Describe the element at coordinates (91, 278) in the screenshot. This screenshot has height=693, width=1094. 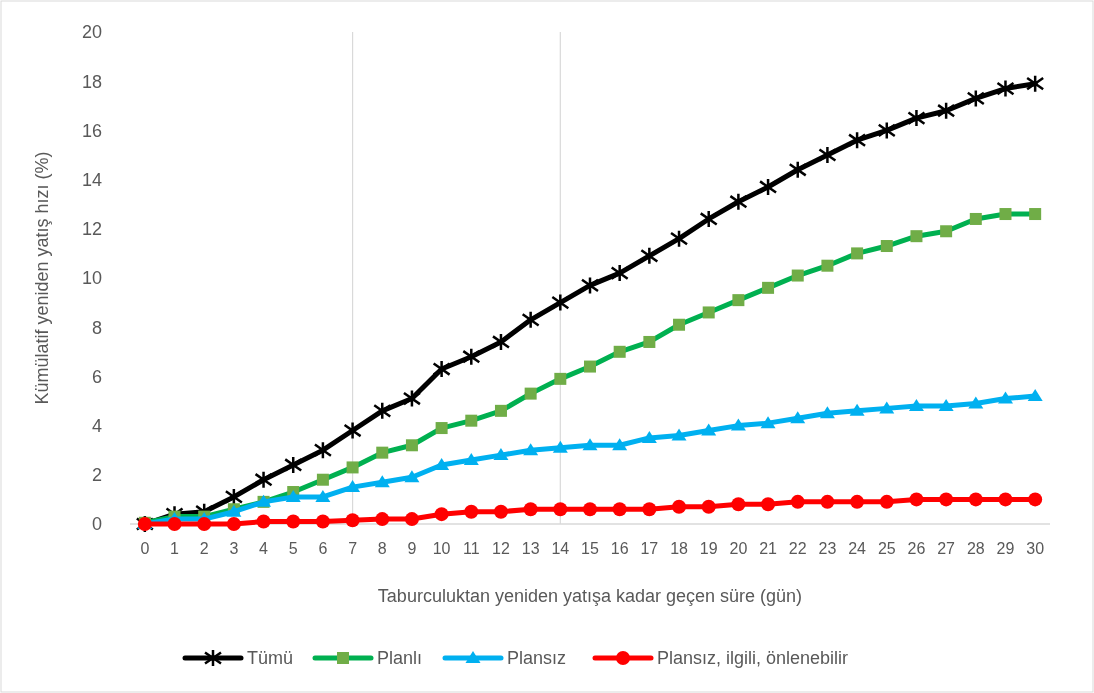
I see `y-tick-label: 10` at that location.